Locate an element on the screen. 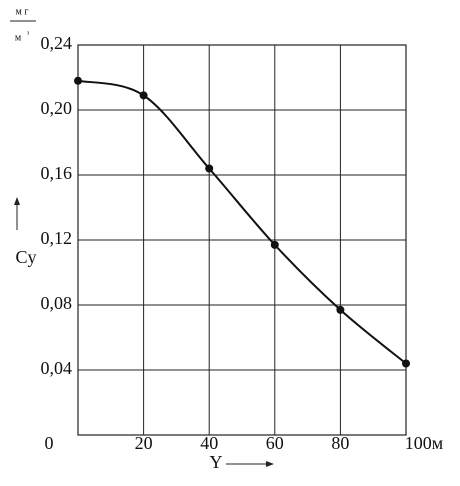 This screenshot has width=460, height=486. y-tick-label: 0,24 is located at coordinates (57, 43).